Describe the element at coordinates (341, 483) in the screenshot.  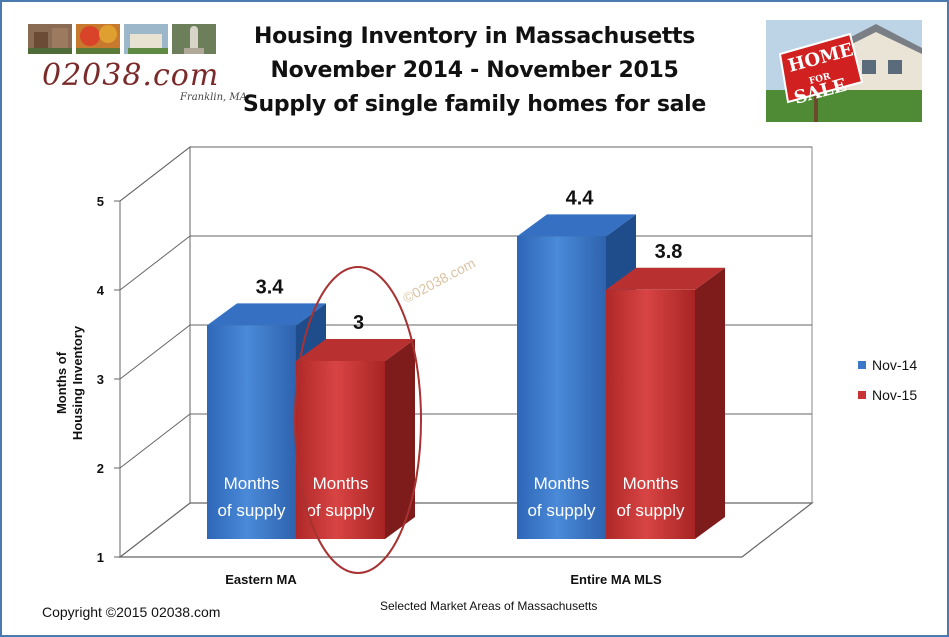
I see `bar-text-eastern-ma-nov-15-0: Months` at that location.